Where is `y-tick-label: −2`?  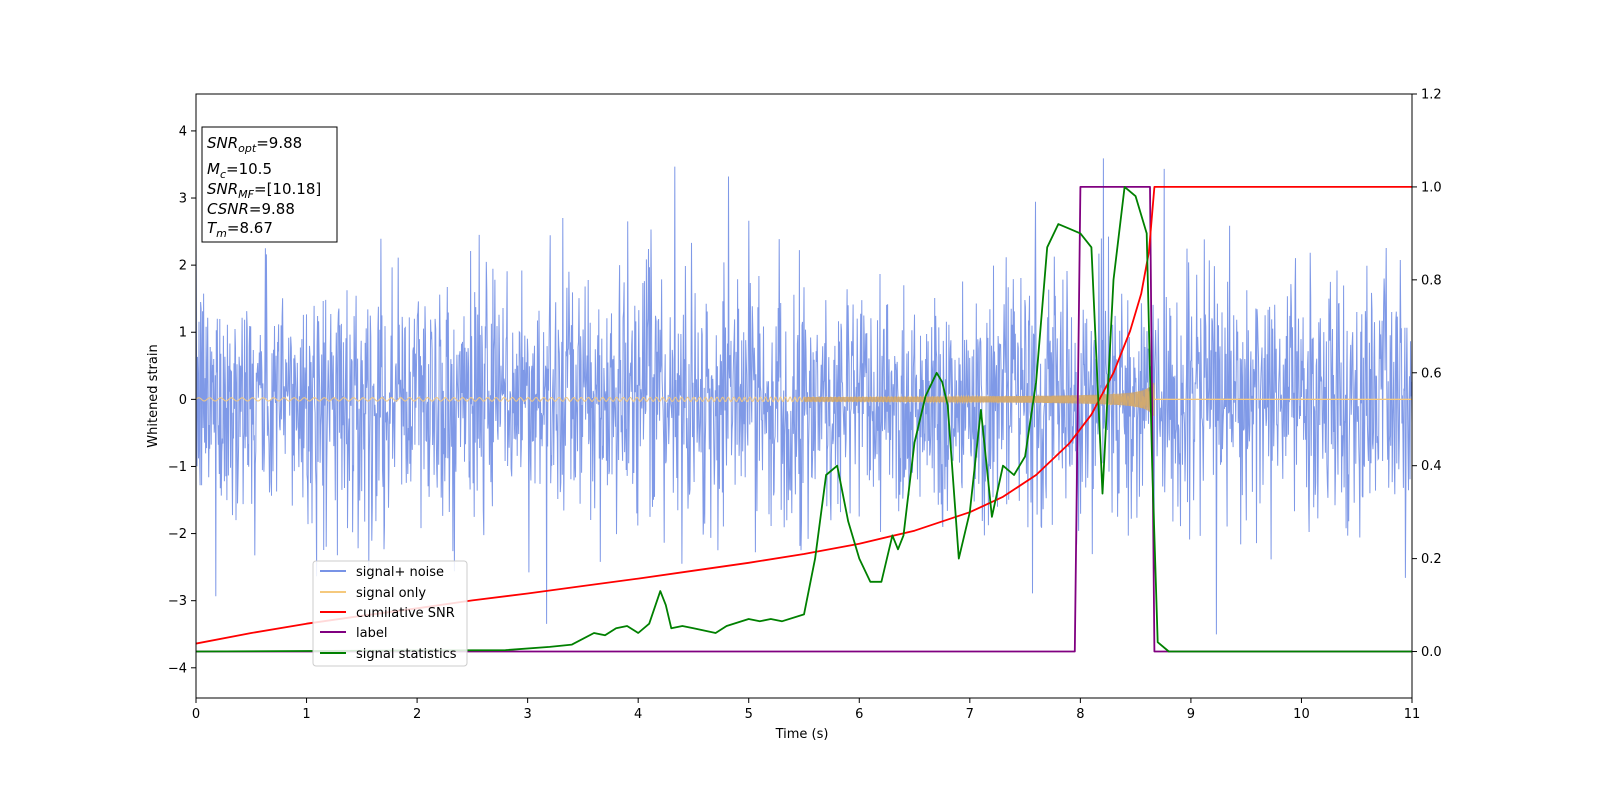
y-tick-label: −2 is located at coordinates (177, 534).